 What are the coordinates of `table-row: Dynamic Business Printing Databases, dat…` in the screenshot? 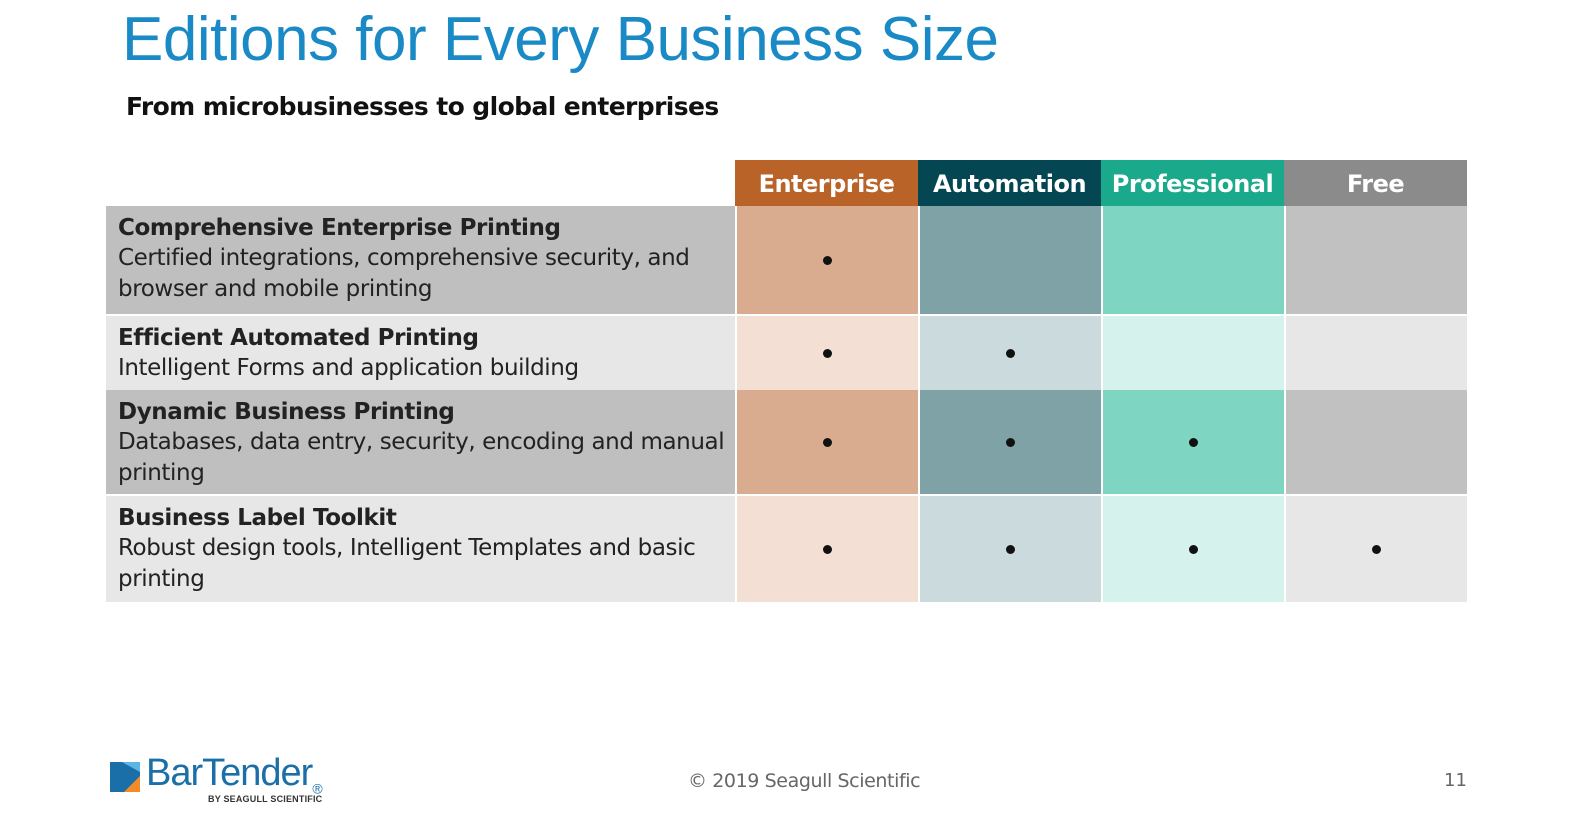 It's located at (795, 442).